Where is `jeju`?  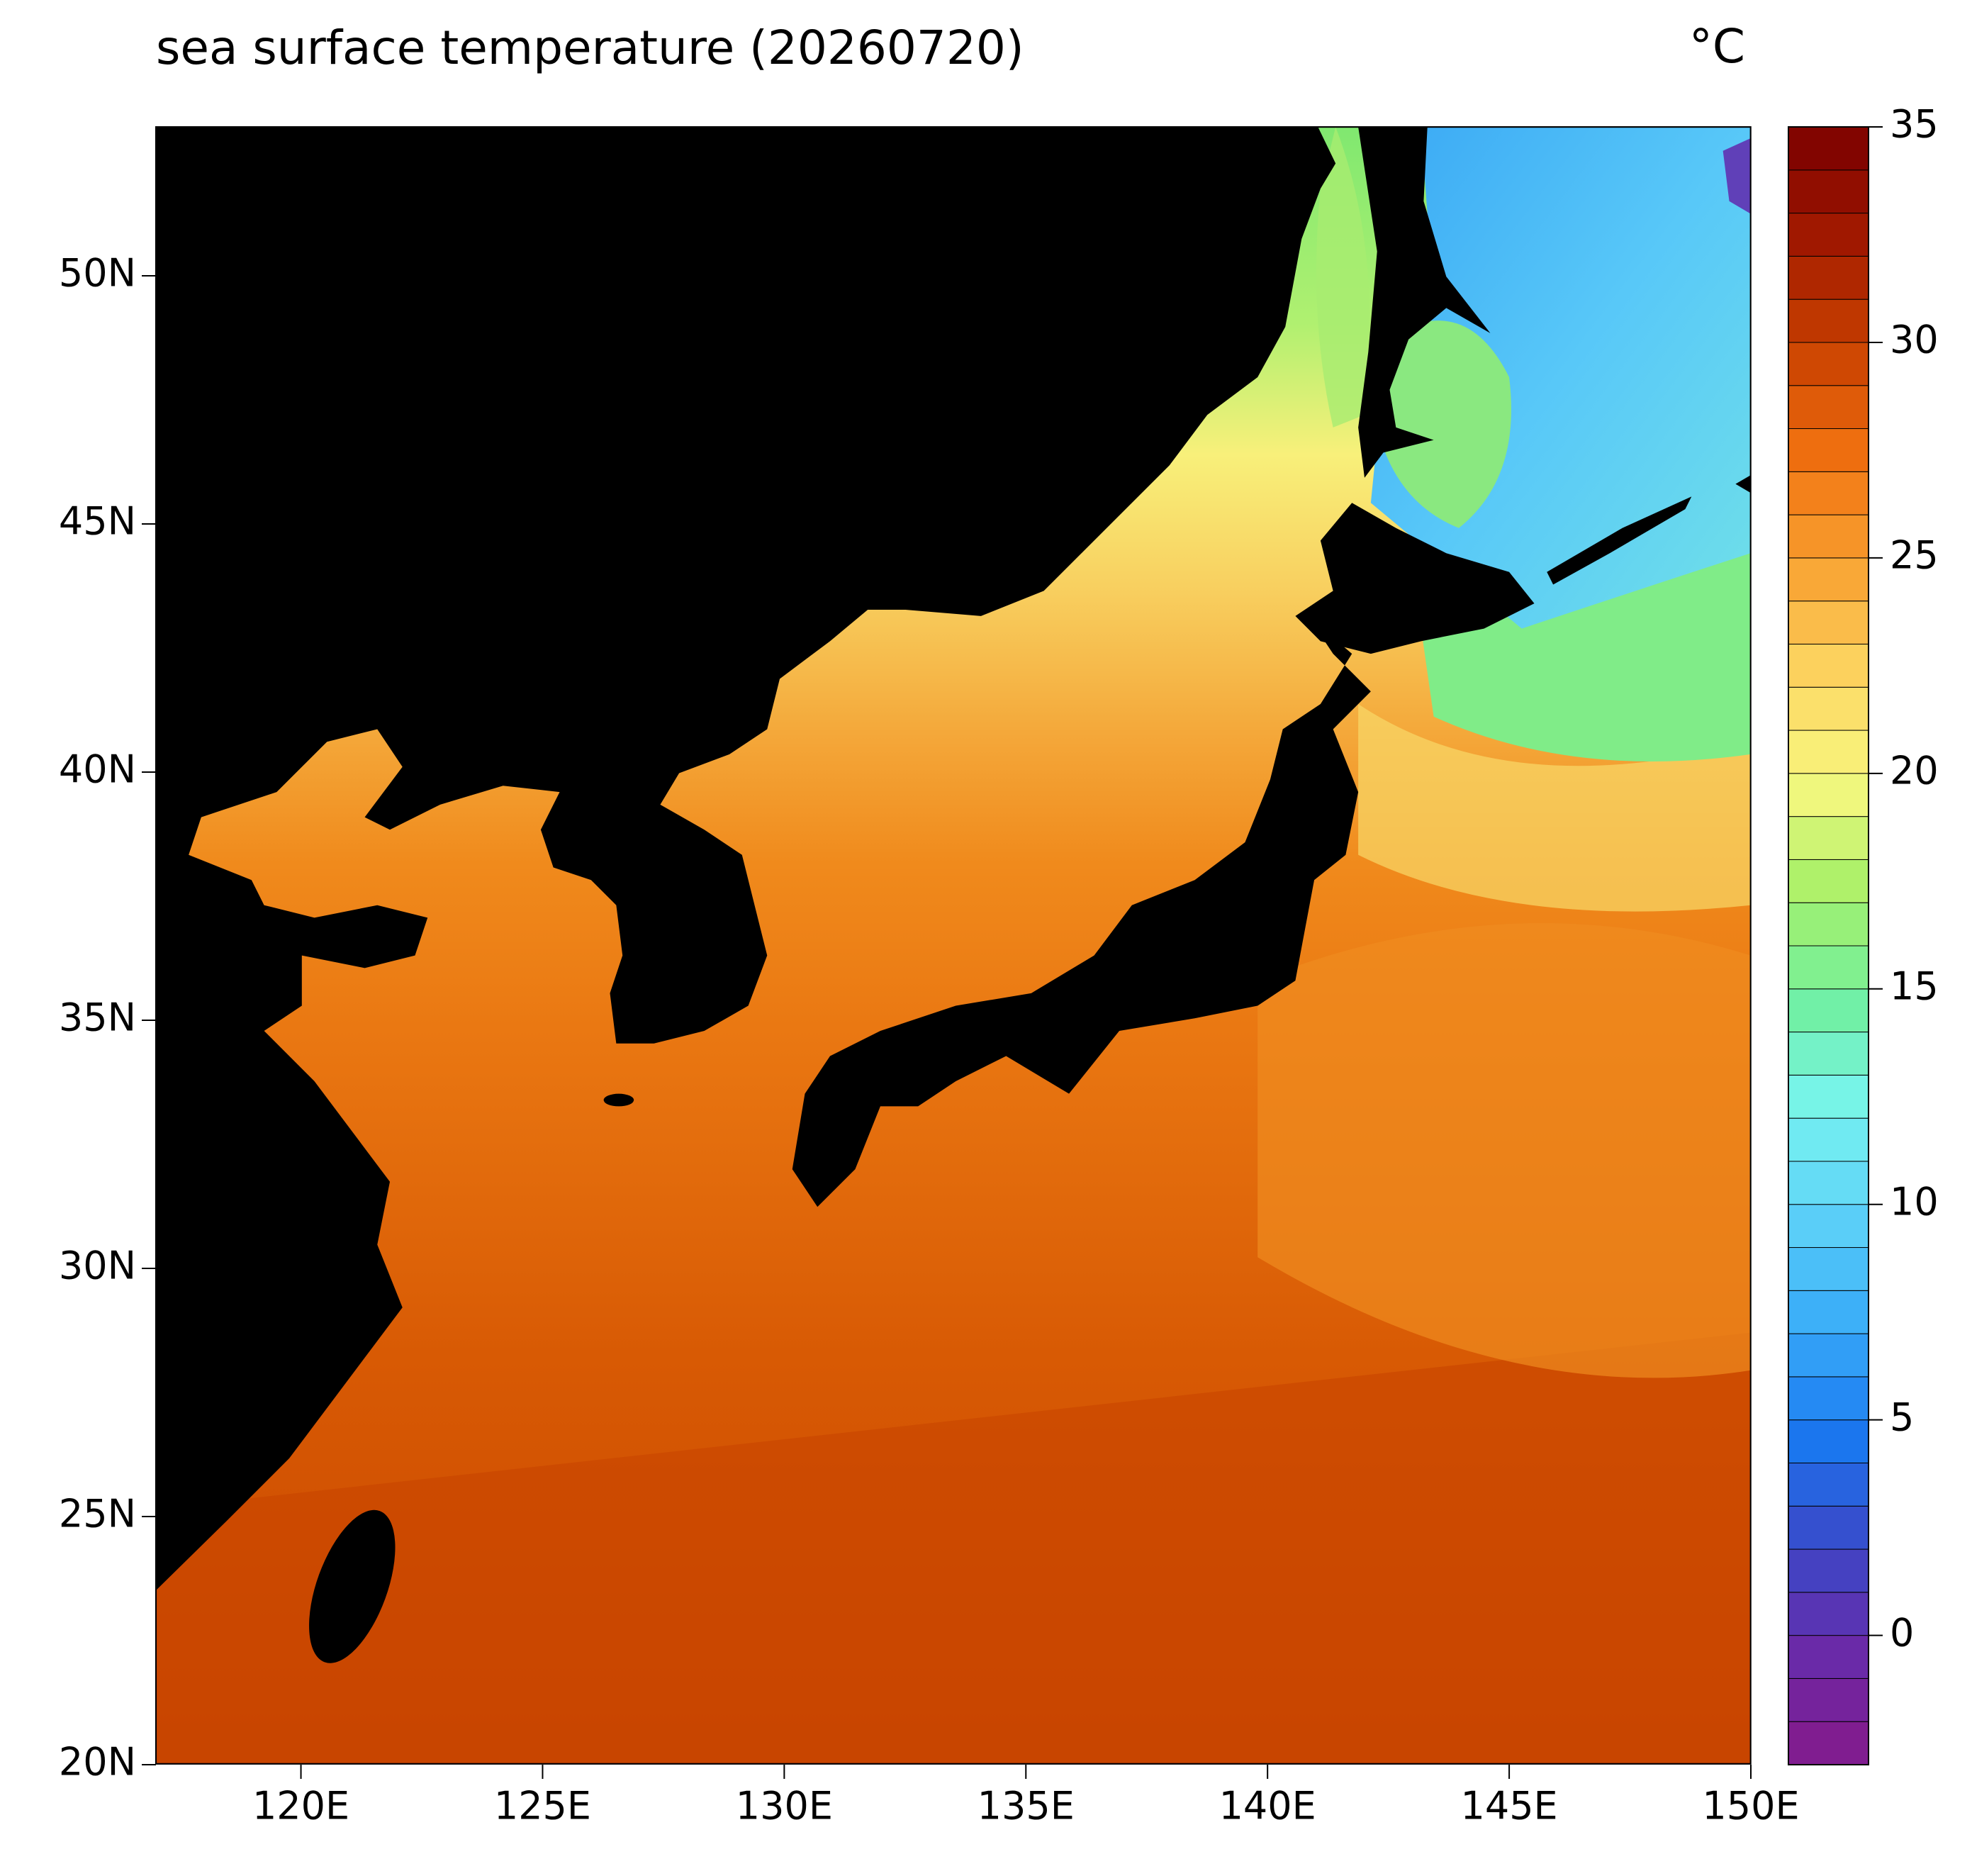 jeju is located at coordinates (618, 1100).